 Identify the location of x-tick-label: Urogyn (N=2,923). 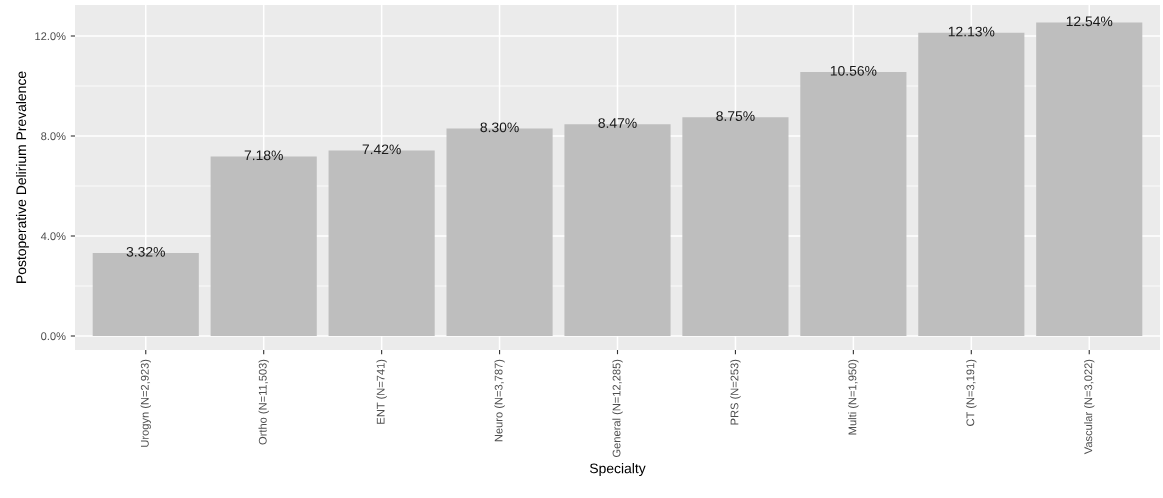
(145, 403).